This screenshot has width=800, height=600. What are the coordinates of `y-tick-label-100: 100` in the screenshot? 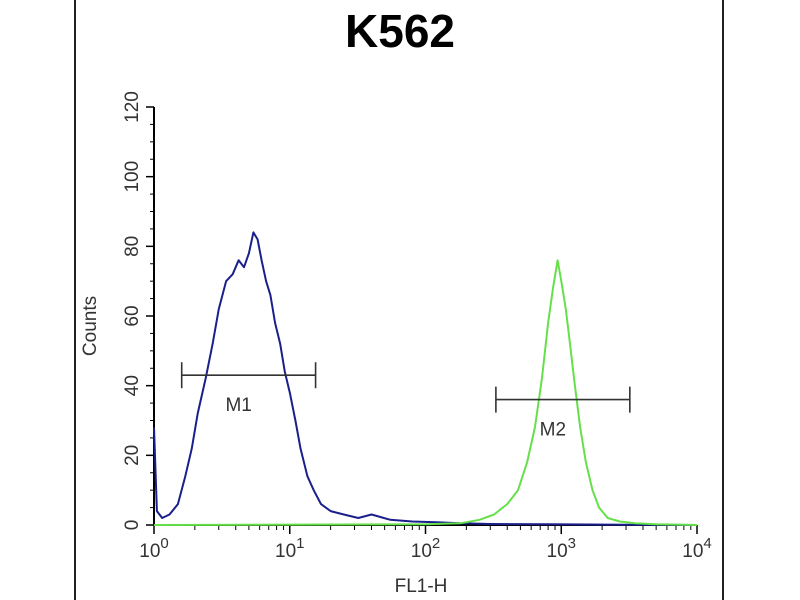 It's located at (132, 177).